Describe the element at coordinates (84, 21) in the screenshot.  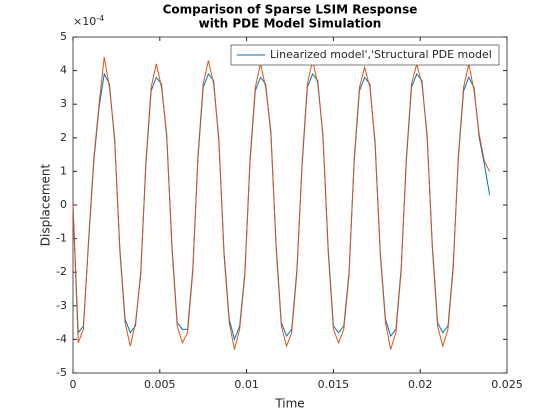
I see `y-multiplier-base: ×10` at that location.